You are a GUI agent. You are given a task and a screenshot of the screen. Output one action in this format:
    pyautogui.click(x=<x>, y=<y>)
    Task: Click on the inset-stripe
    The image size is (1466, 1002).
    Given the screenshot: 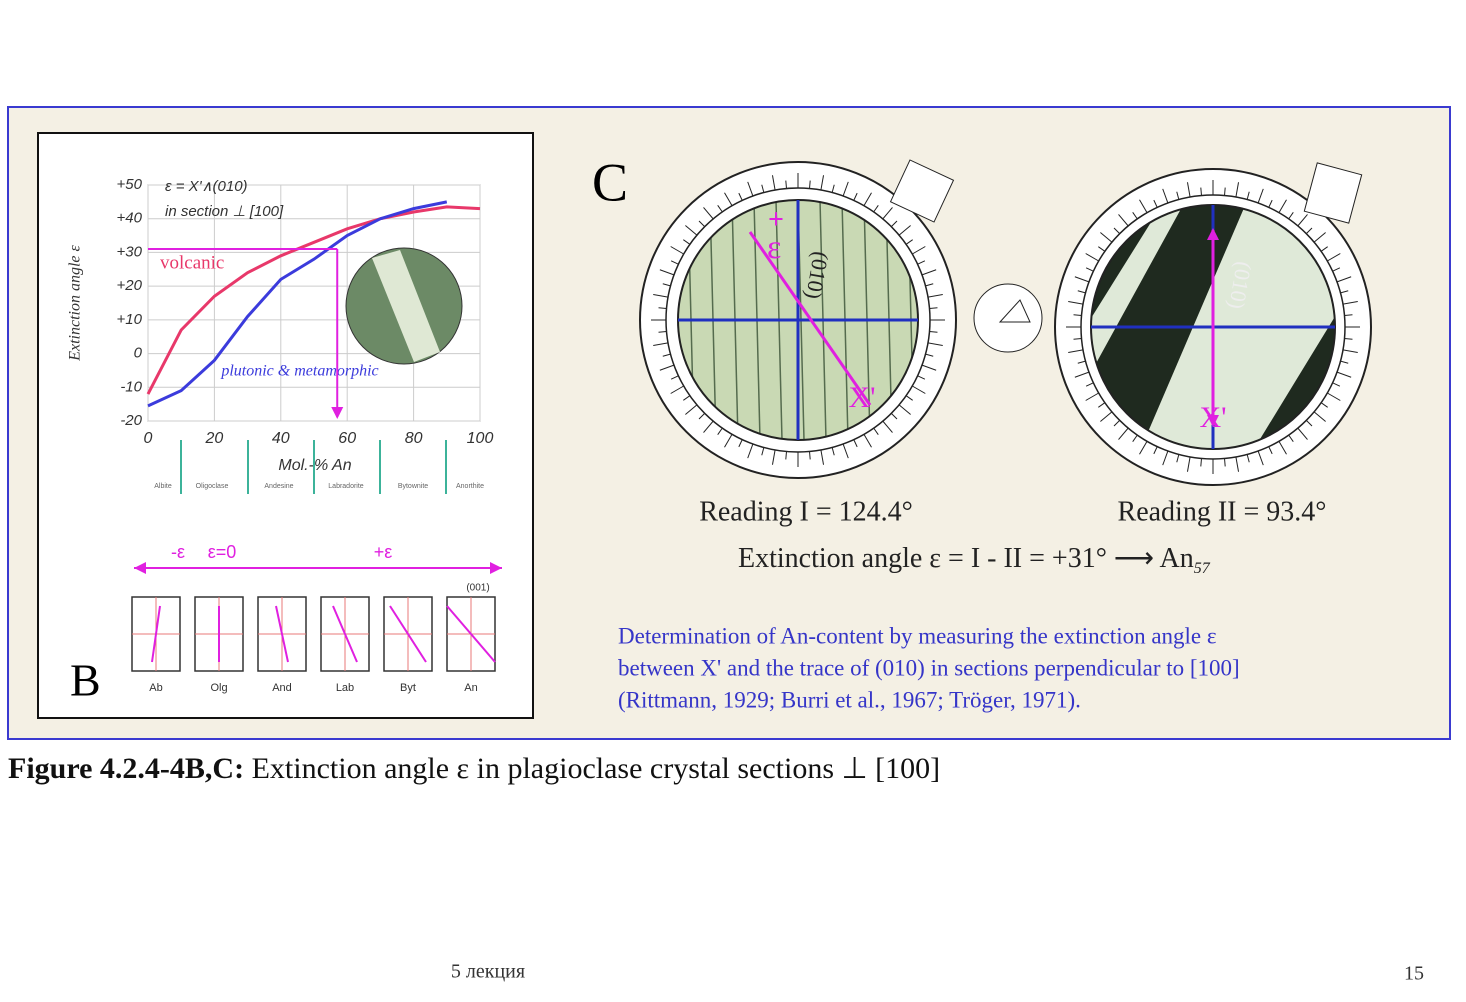 What is the action you would take?
    pyautogui.click(x=406, y=306)
    